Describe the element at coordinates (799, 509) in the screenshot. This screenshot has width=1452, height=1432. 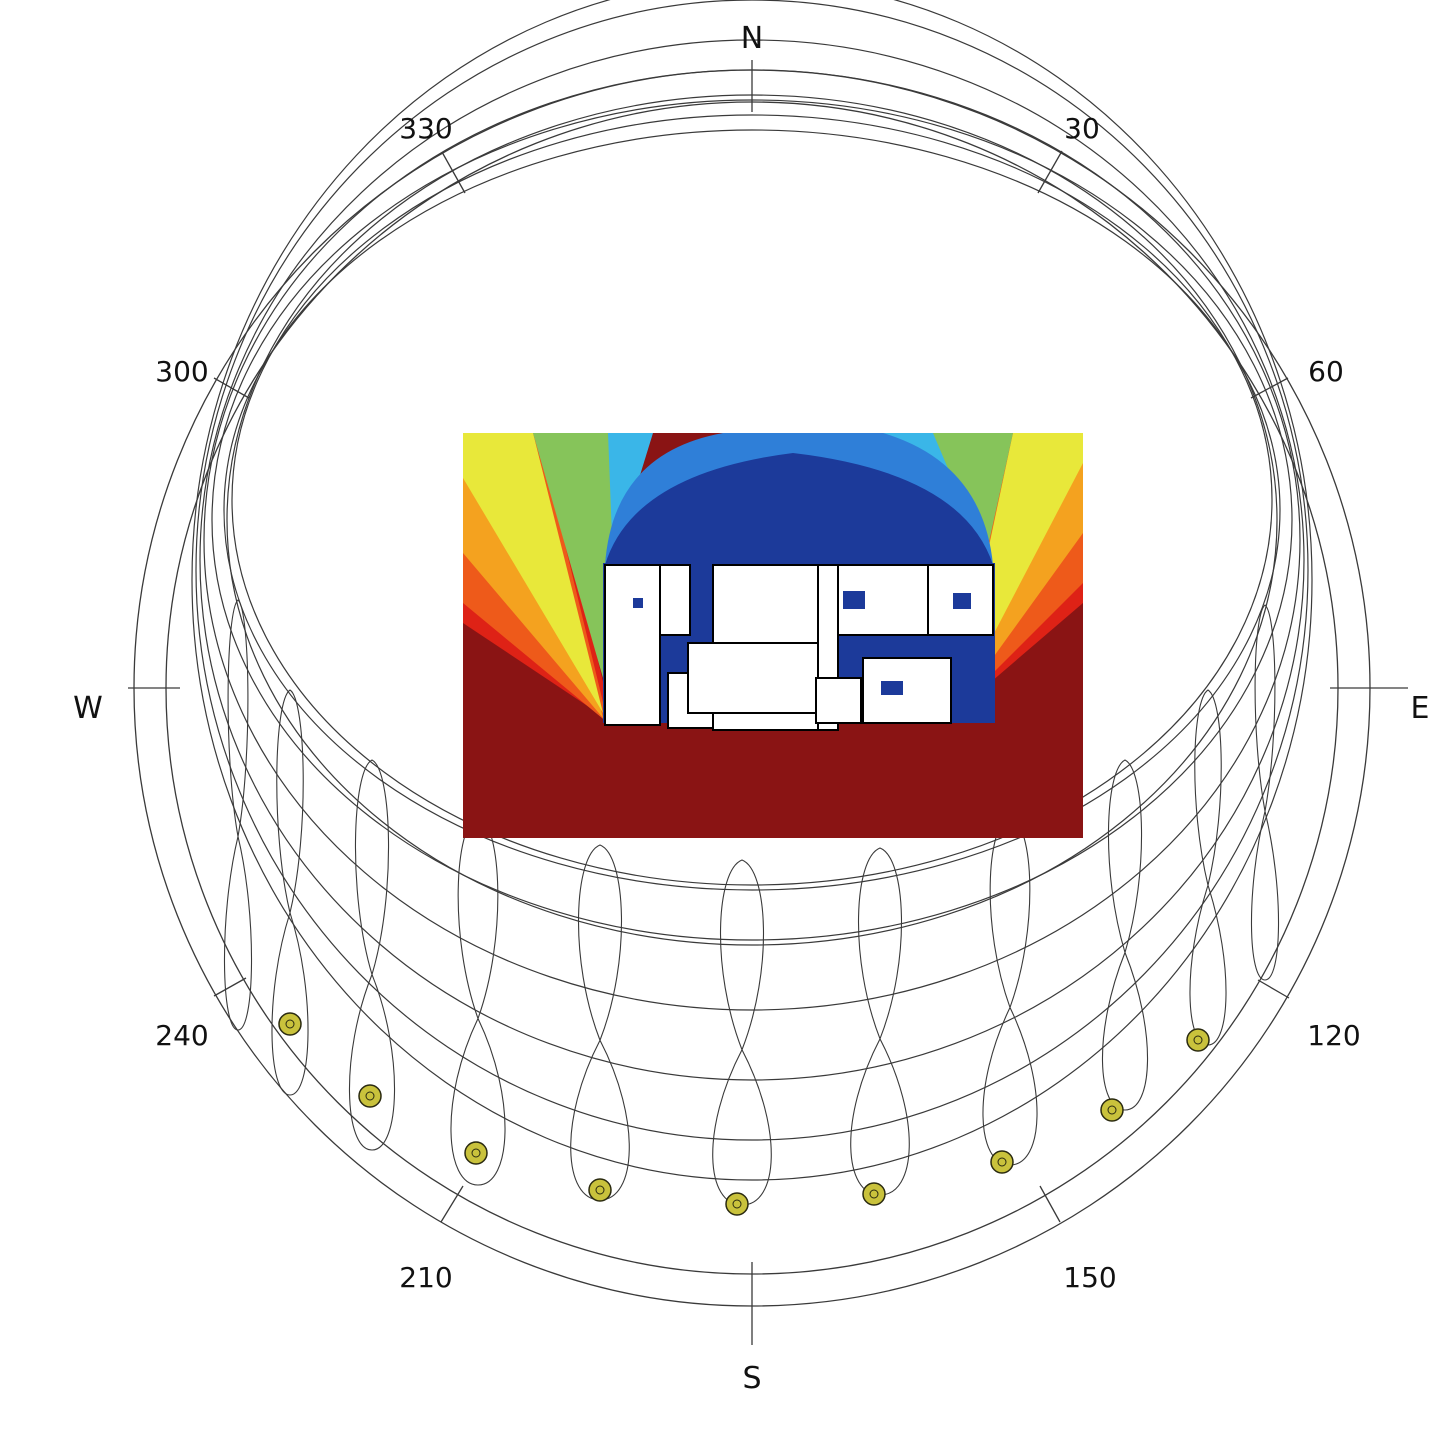
I see `shadow-dome-core` at that location.